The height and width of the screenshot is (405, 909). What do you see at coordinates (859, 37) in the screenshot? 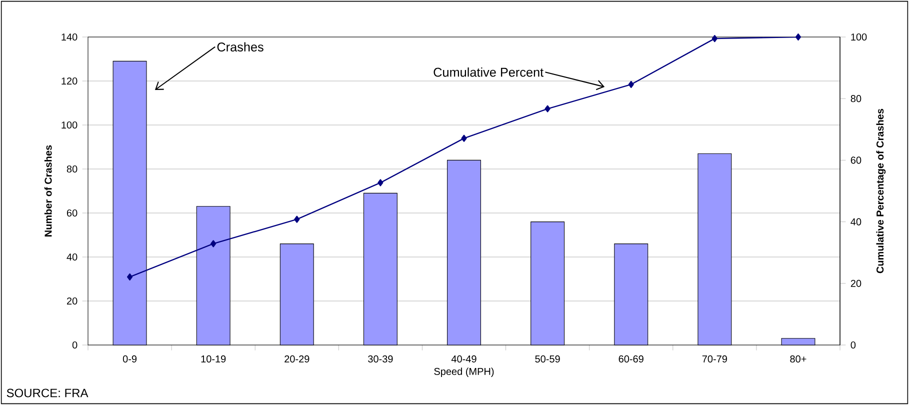
I see `y2-tick-label: 100` at bounding box center [859, 37].